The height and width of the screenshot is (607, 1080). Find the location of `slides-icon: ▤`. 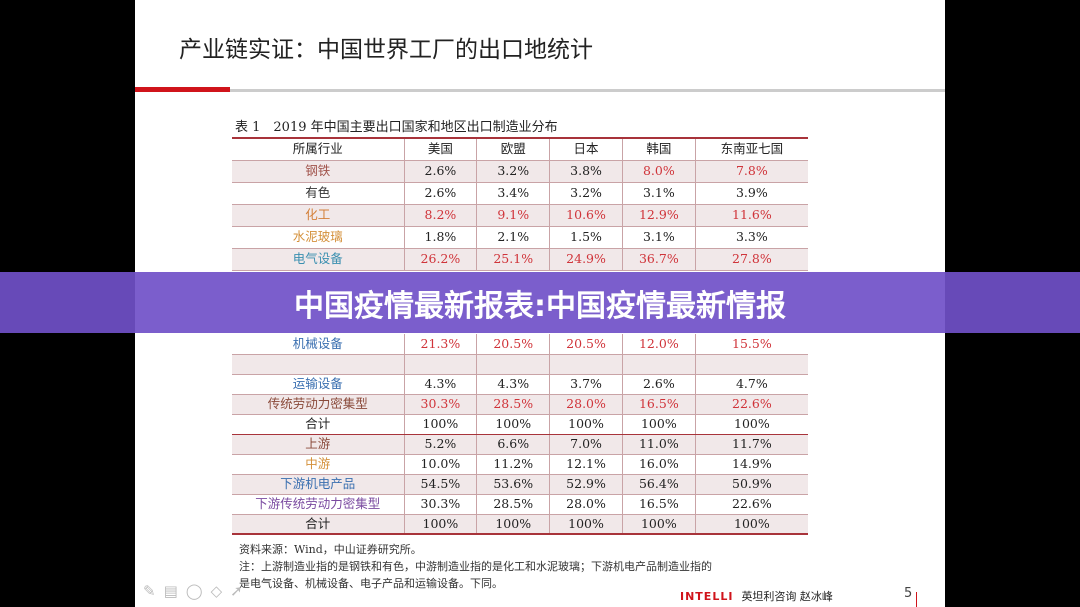

slides-icon: ▤ is located at coordinates (170, 591).